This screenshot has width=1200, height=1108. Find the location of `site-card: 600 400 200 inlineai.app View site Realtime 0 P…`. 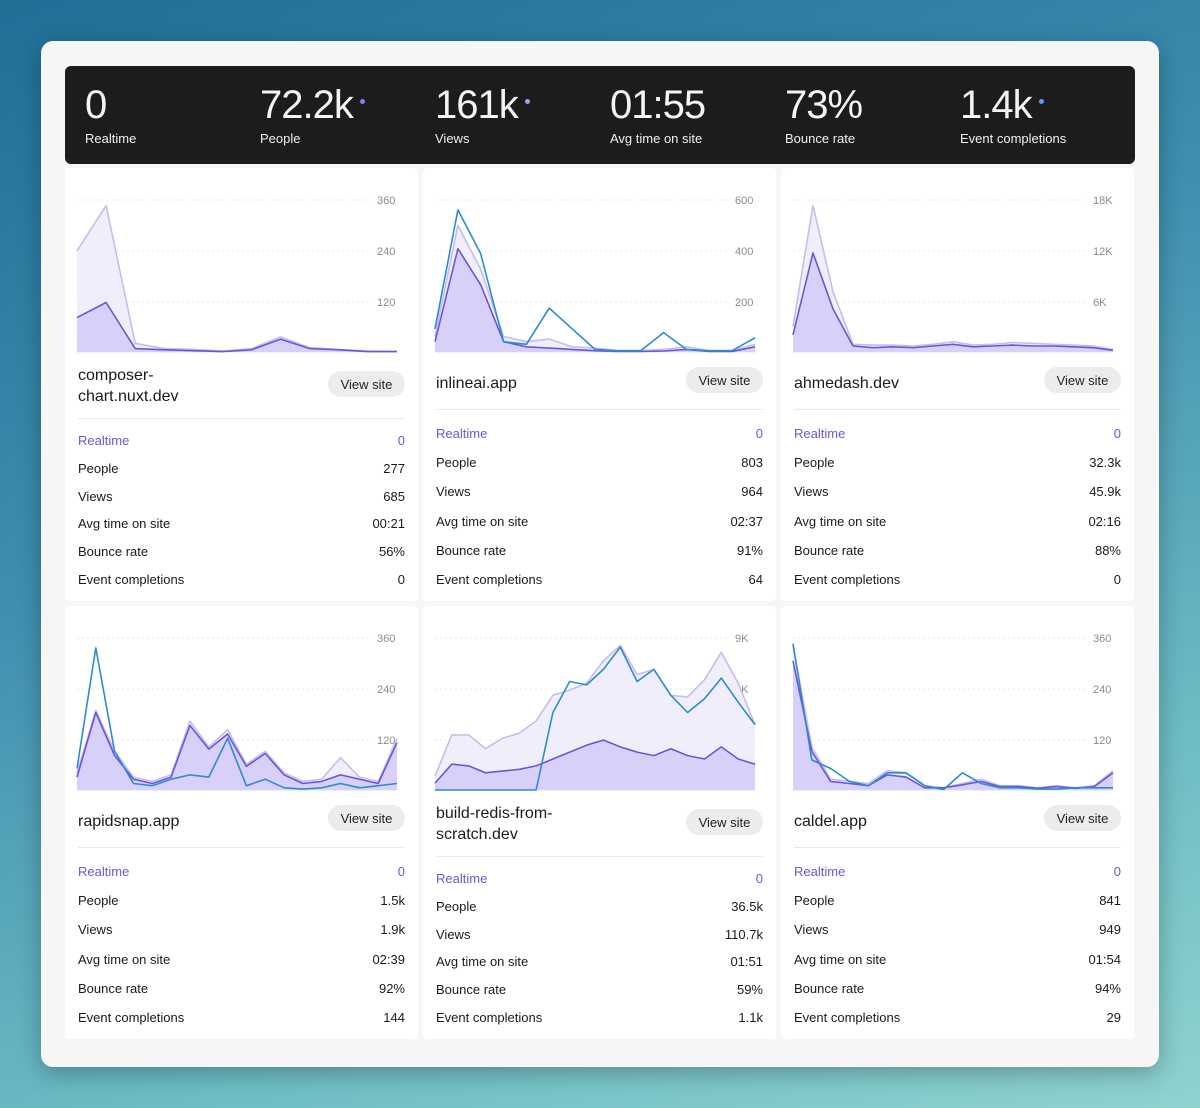

site-card: 600 400 200 inlineai.app View site Realtime 0 P… is located at coordinates (599, 384).